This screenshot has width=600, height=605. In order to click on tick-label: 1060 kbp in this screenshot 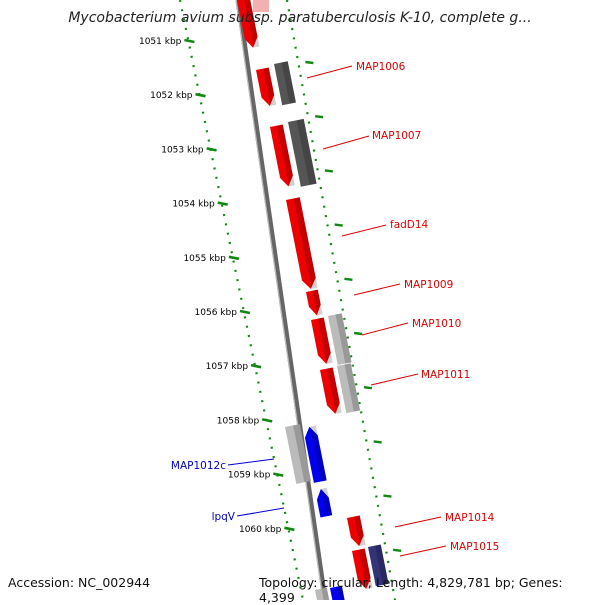, I will do `click(260, 530)`.